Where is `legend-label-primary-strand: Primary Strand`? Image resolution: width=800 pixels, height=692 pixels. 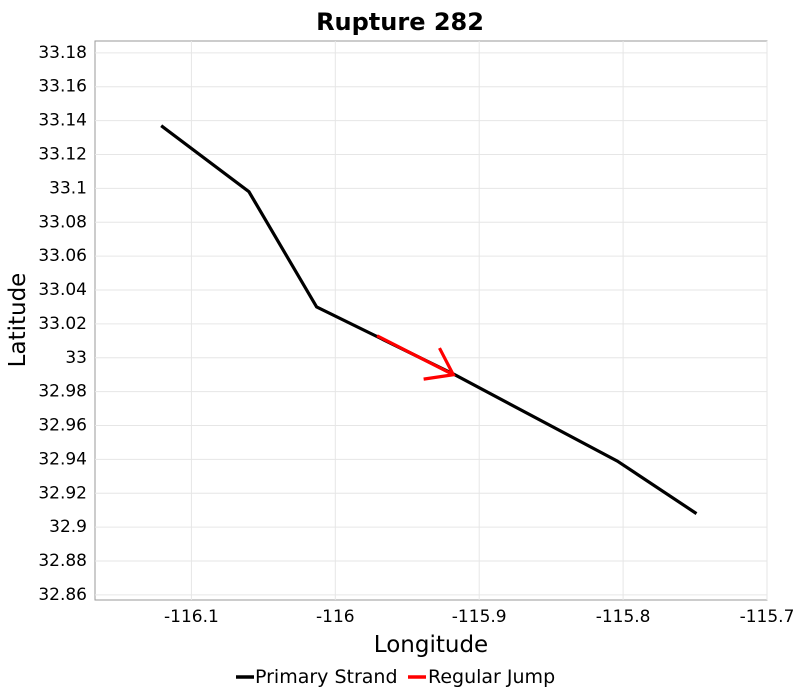 legend-label-primary-strand: Primary Strand is located at coordinates (326, 677).